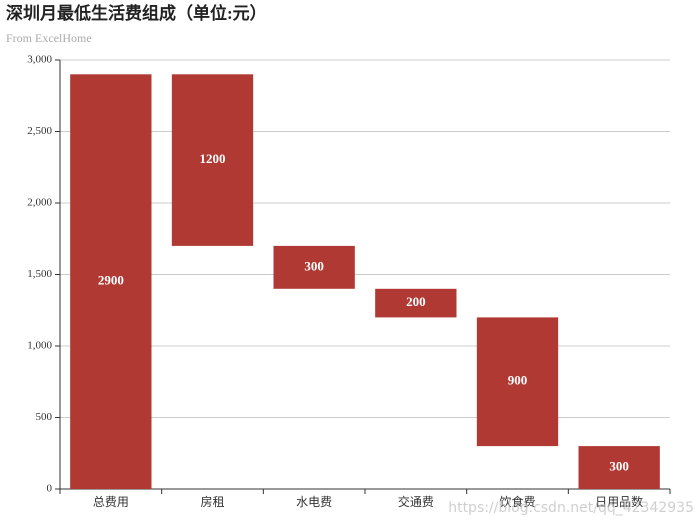  I want to click on y-tick-label: 3,000, so click(39, 60).